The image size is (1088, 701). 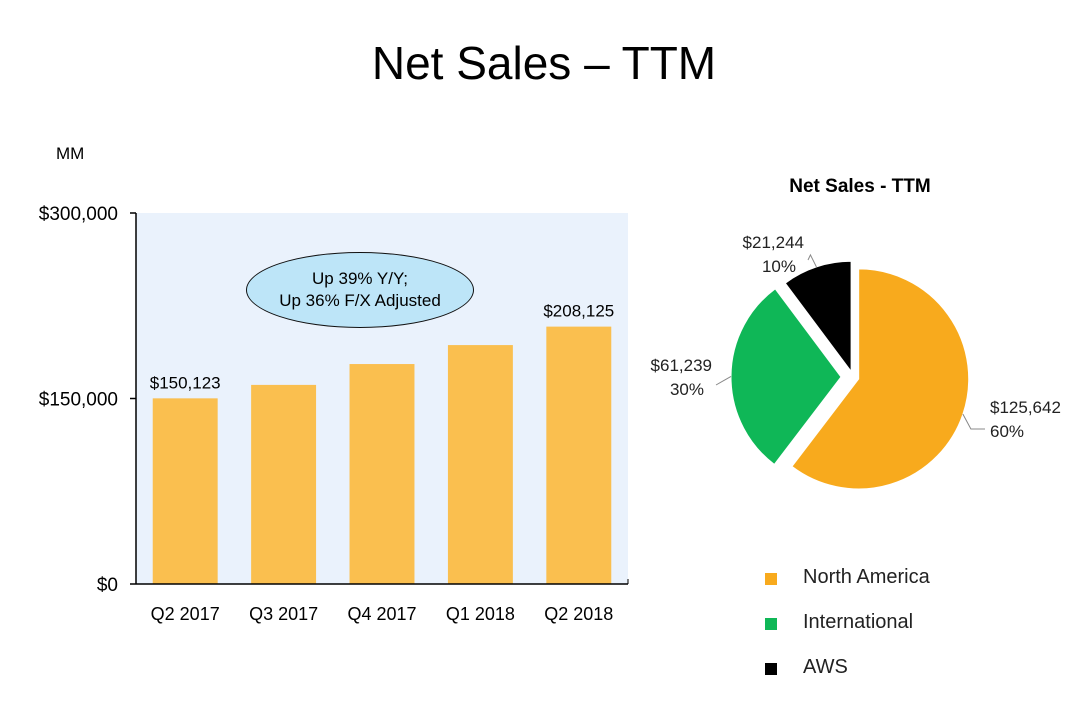 I want to click on y-axis-unit-label: MM, so click(x=70, y=153).